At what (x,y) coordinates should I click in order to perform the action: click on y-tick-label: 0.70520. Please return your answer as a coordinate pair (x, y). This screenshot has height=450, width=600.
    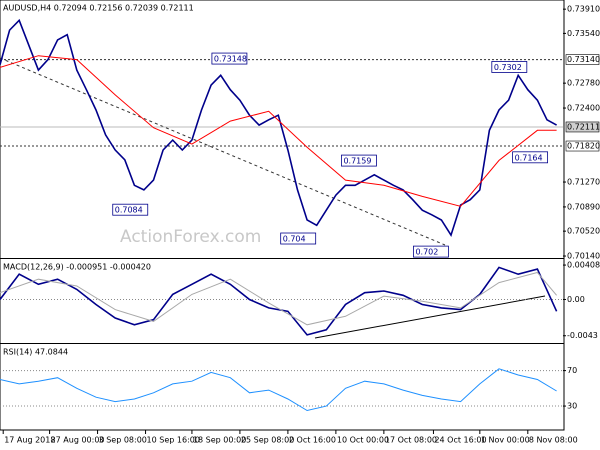
    Looking at the image, I should click on (583, 231).